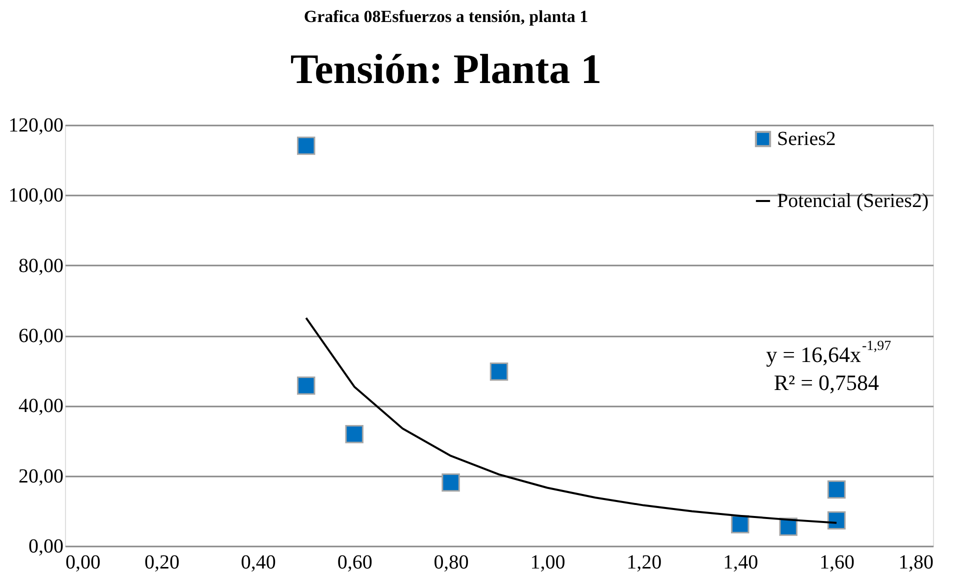 The image size is (957, 580). What do you see at coordinates (46, 547) in the screenshot?
I see `y-tick-label: 0,00` at bounding box center [46, 547].